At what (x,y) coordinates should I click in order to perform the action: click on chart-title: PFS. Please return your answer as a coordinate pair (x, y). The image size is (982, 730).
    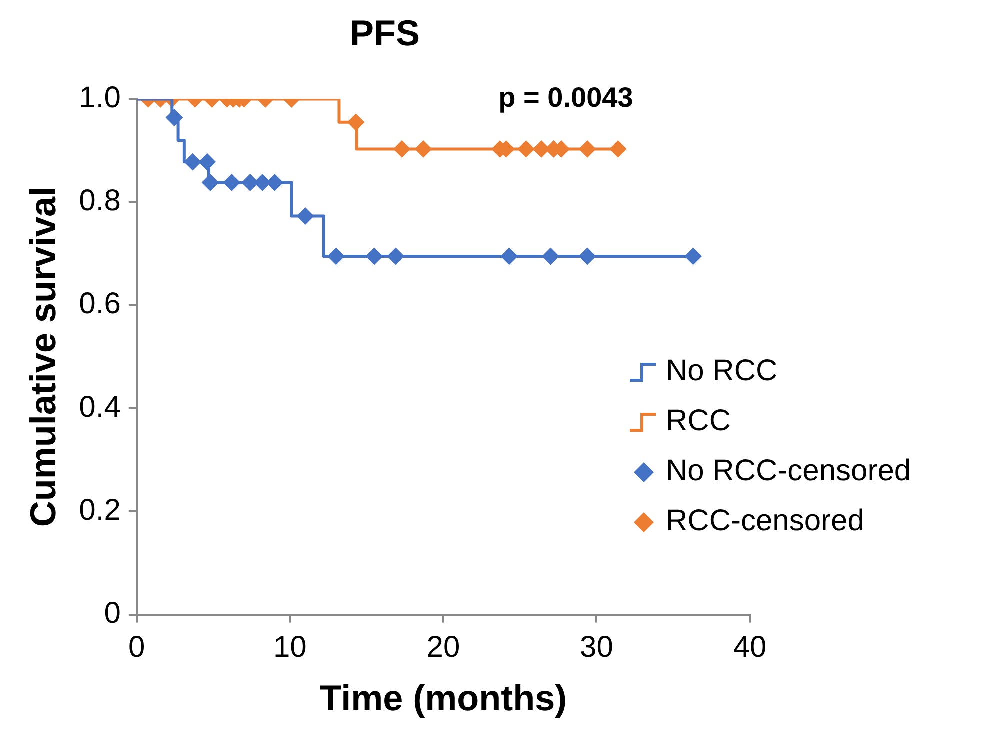
    Looking at the image, I should click on (385, 33).